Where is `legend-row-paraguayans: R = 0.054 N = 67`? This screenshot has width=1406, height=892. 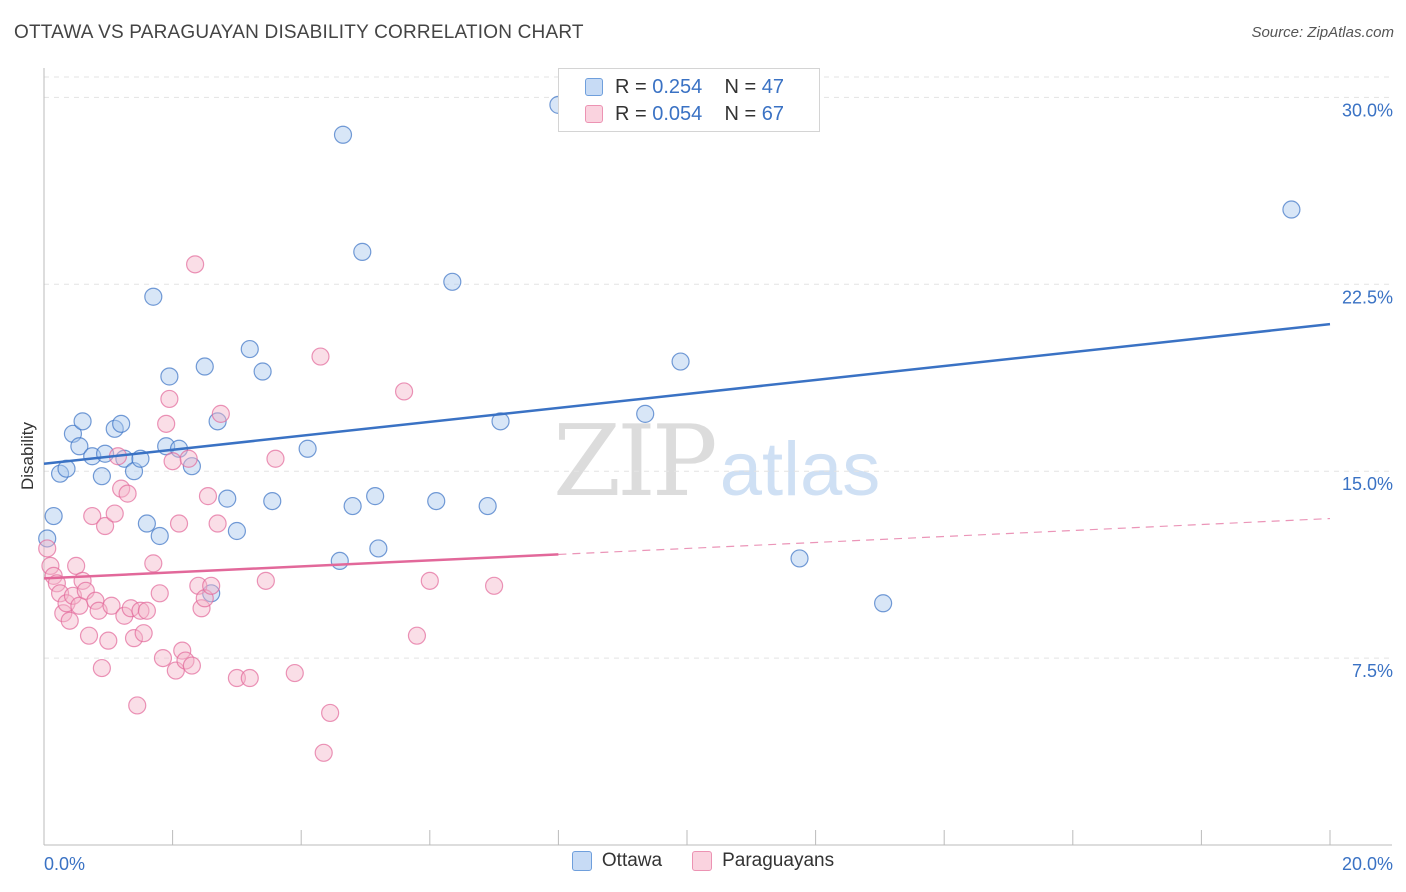 legend-row-paraguayans: R = 0.054 N = 67 is located at coordinates (684, 114).